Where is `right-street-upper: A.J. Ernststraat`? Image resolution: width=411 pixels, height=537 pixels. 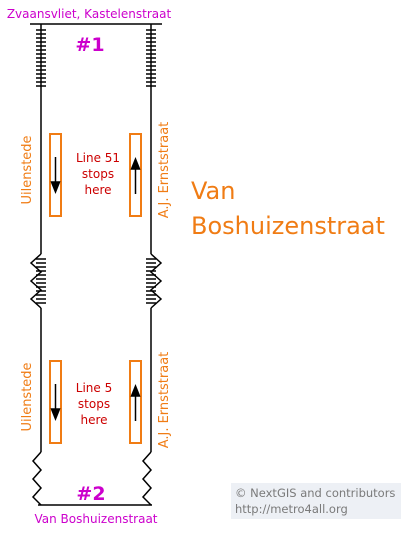
right-street-upper: A.J. Ernststraat is located at coordinates (164, 170).